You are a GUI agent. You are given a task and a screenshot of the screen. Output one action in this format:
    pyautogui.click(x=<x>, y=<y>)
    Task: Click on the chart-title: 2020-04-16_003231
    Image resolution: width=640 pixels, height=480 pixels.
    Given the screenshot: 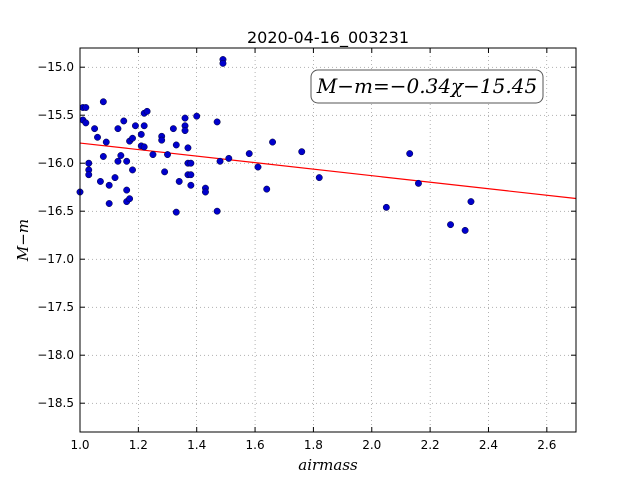 What is the action you would take?
    pyautogui.click(x=328, y=38)
    